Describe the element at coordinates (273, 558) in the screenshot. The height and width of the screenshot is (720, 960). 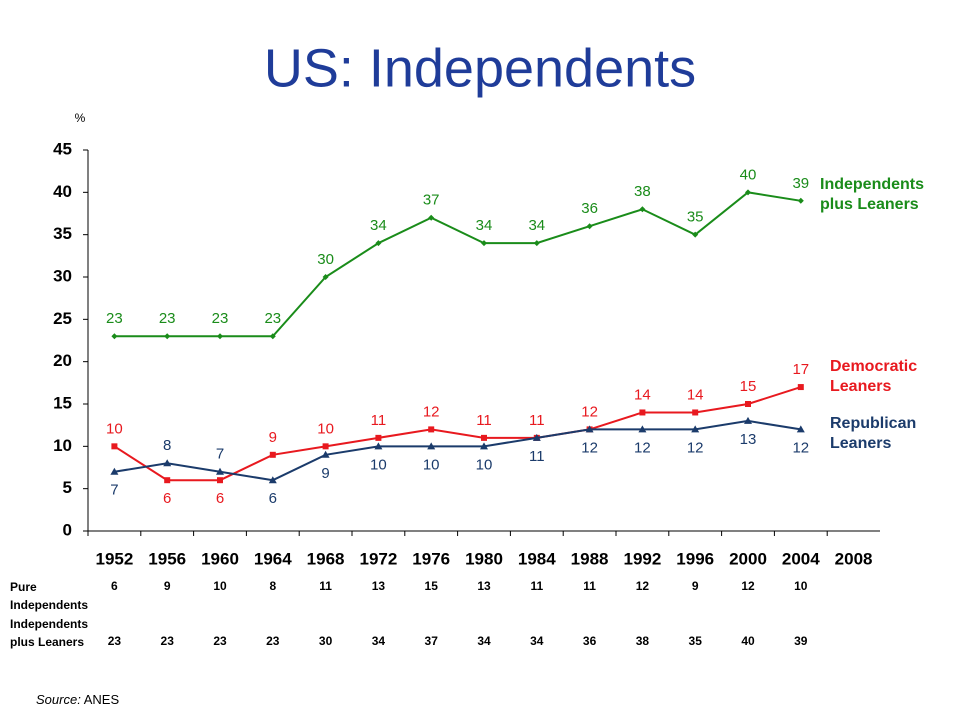
I see `x-tick-label: 1964` at that location.